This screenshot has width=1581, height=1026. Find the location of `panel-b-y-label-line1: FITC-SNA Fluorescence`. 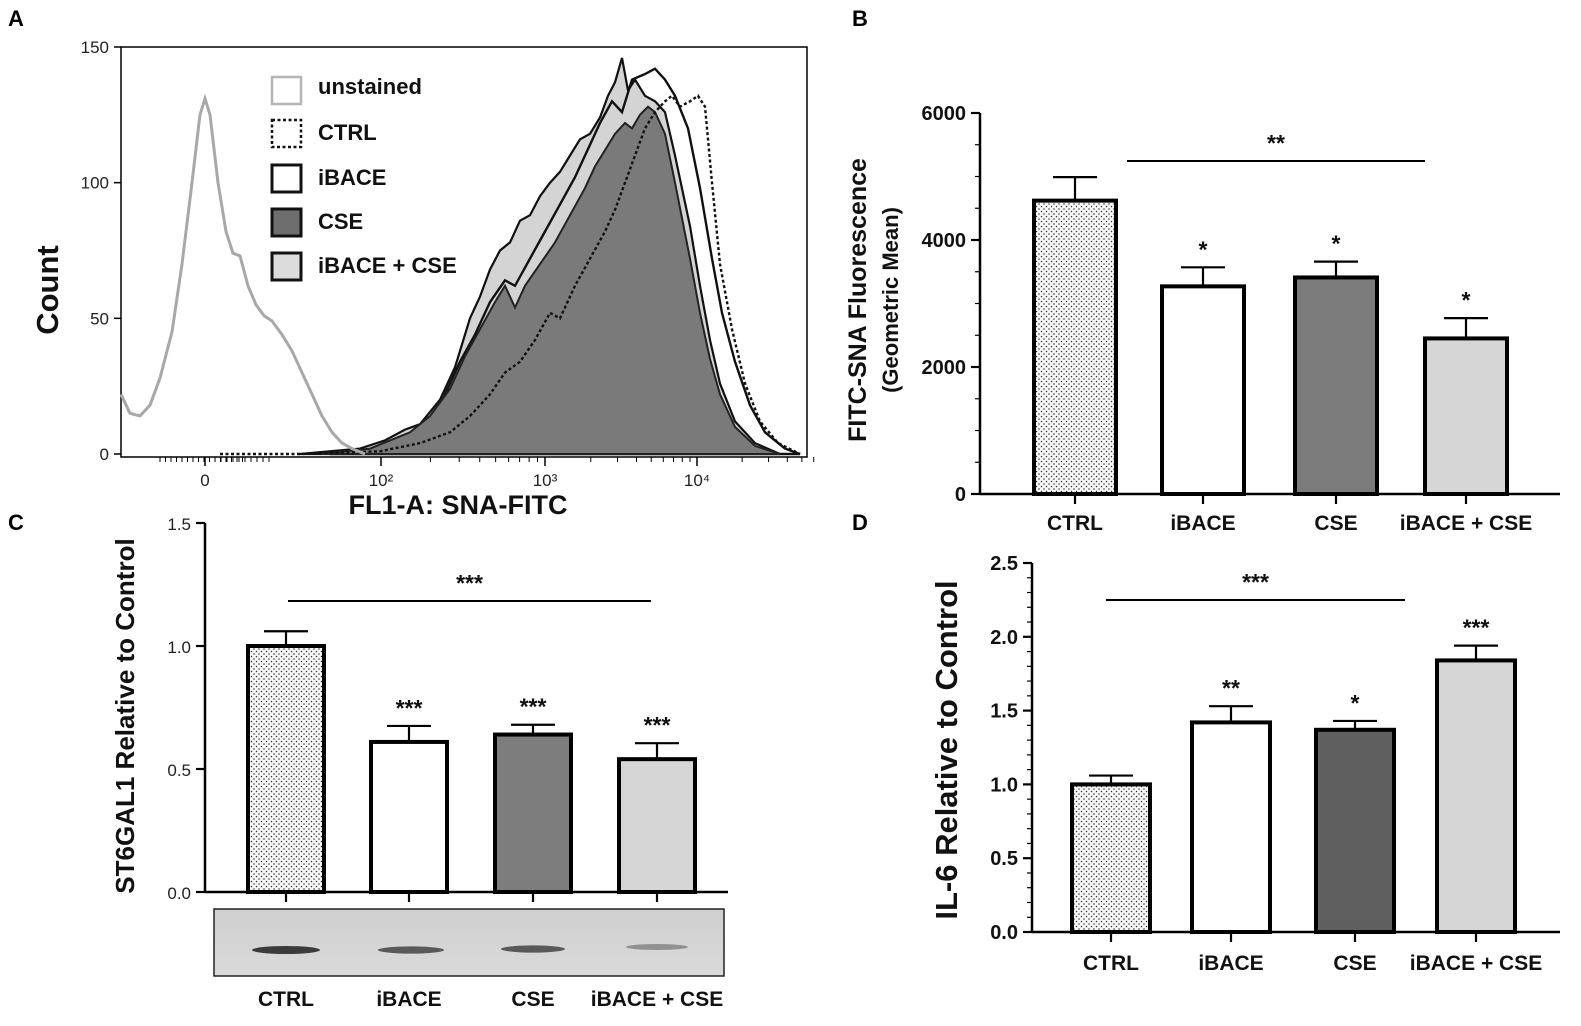

panel-b-y-label-line1: FITC-SNA Fluorescence is located at coordinates (858, 300).